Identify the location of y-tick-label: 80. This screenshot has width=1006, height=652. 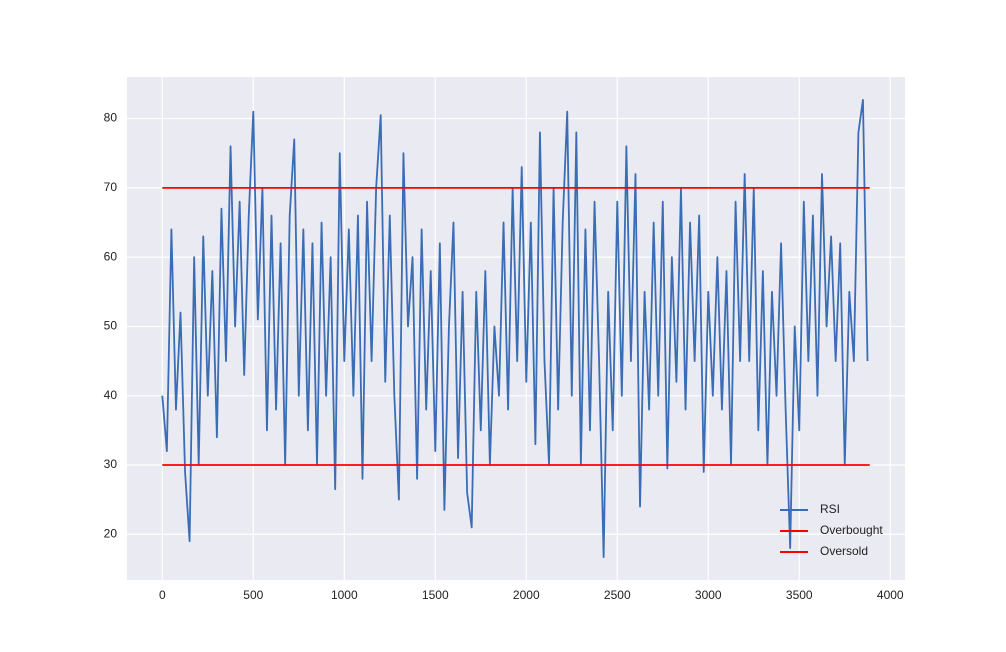
(111, 118).